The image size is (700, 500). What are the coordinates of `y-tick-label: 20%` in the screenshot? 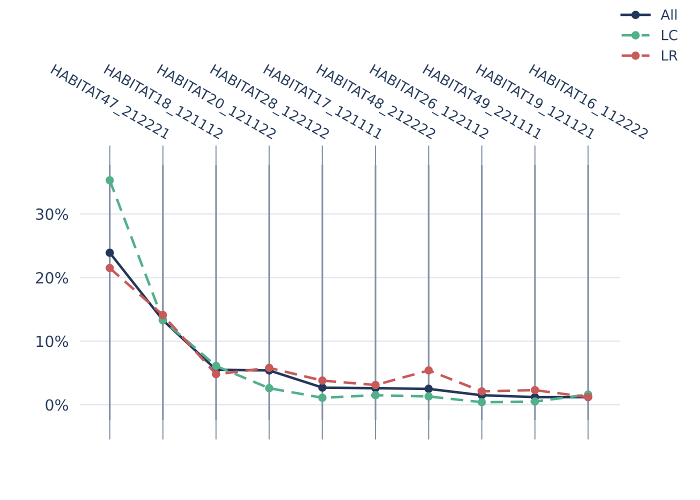 It's located at (52, 278).